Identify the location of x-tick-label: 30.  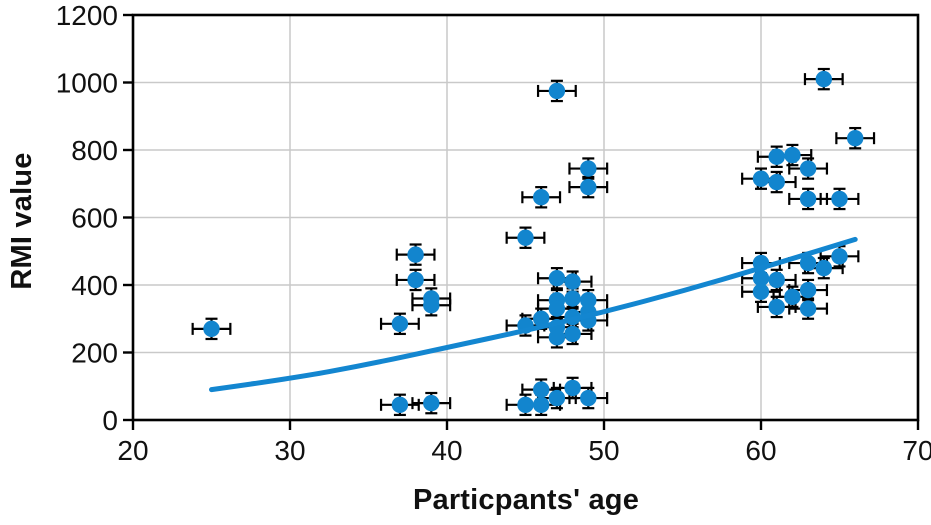
(289, 450).